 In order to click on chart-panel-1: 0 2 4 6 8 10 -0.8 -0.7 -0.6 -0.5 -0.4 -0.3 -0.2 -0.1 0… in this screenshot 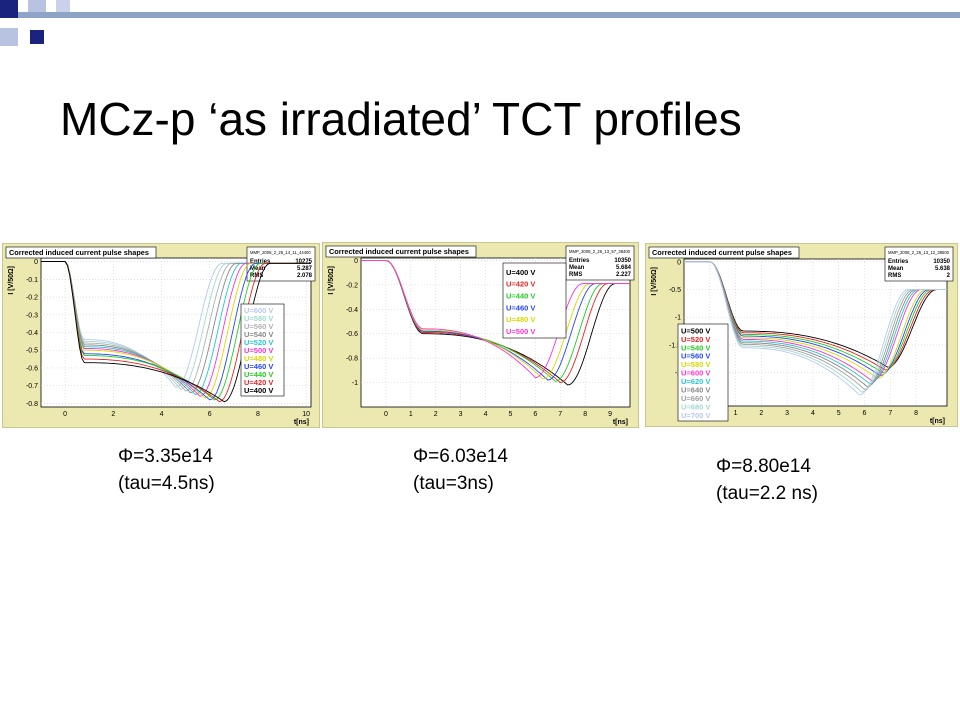, I will do `click(161, 335)`.